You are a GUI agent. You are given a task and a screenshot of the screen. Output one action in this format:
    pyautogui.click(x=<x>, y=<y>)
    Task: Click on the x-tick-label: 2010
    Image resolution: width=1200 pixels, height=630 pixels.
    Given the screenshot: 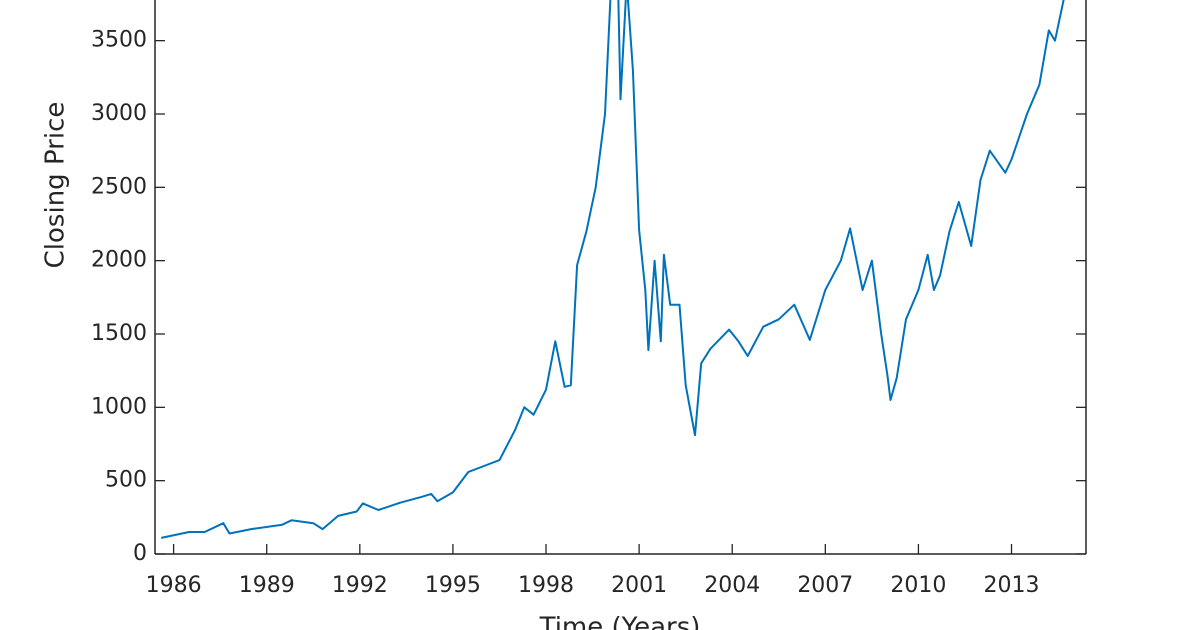 What is the action you would take?
    pyautogui.click(x=918, y=585)
    